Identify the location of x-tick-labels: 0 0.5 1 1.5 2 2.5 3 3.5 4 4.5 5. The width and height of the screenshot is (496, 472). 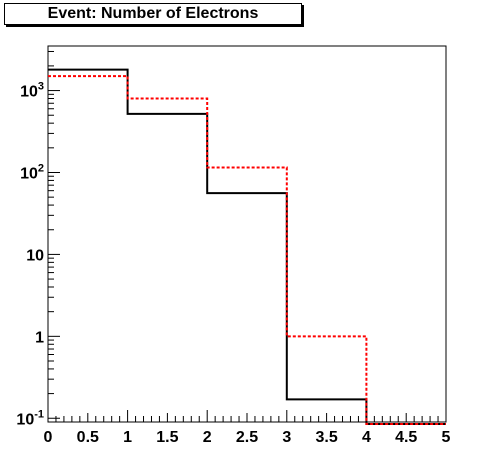
(247, 437).